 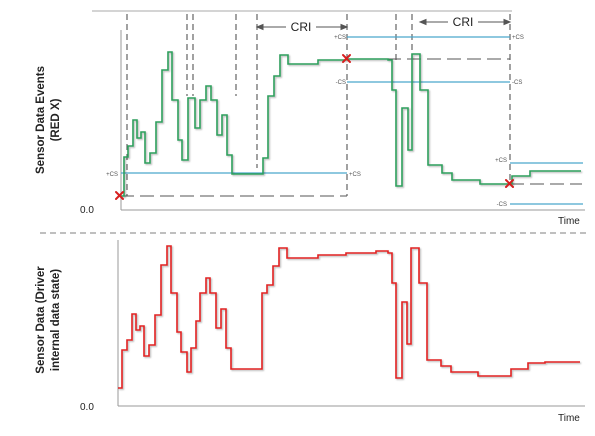 I want to click on cri-label-1: CRI, so click(x=301, y=27).